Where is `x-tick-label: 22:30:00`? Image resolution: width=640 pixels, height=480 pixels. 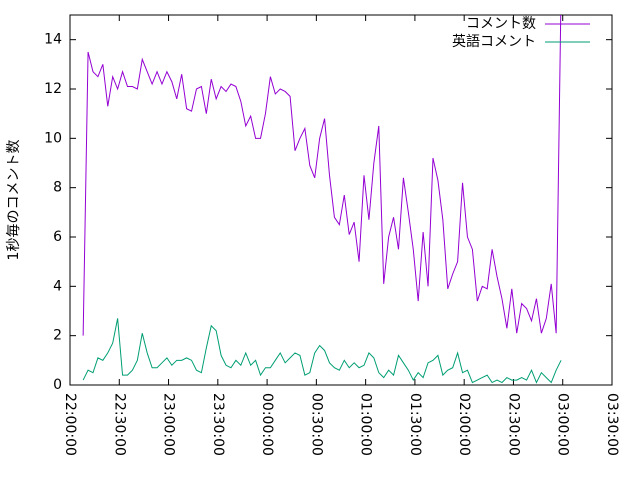 x-tick-label: 22:30:00 is located at coordinates (119, 424).